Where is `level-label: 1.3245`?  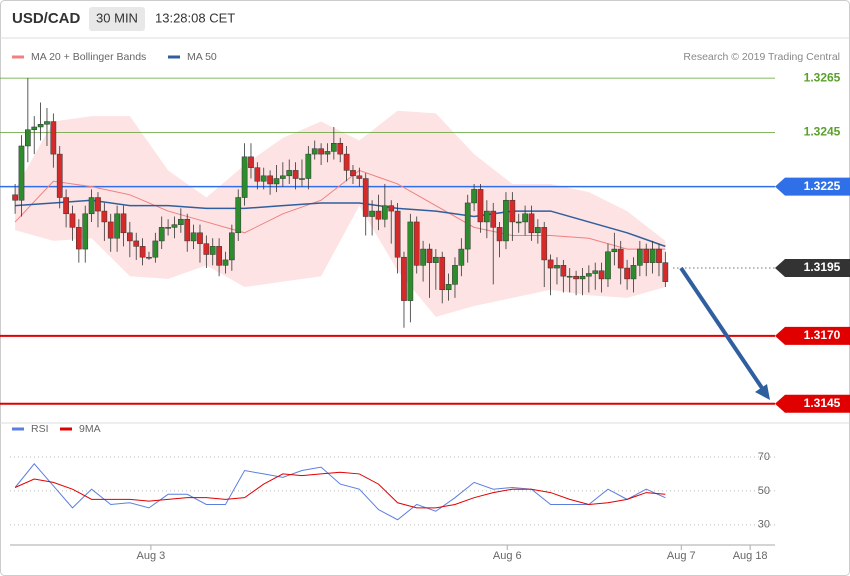
level-label: 1.3245 is located at coordinates (822, 132).